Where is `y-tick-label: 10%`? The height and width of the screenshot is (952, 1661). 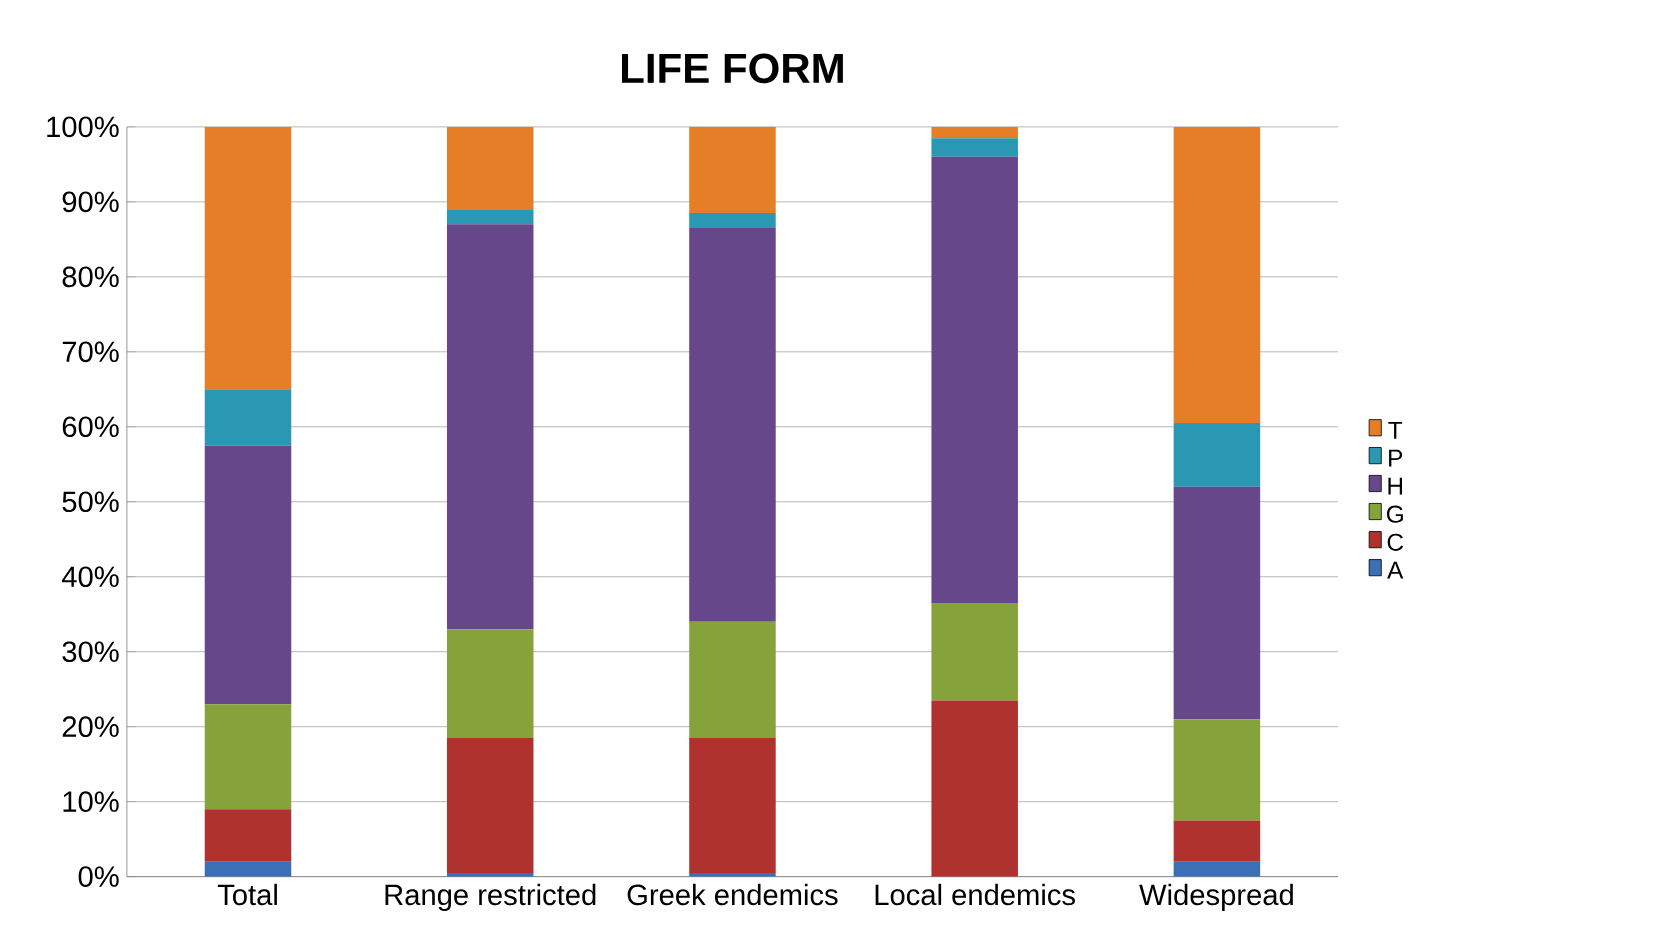
y-tick-label: 10% is located at coordinates (91, 802).